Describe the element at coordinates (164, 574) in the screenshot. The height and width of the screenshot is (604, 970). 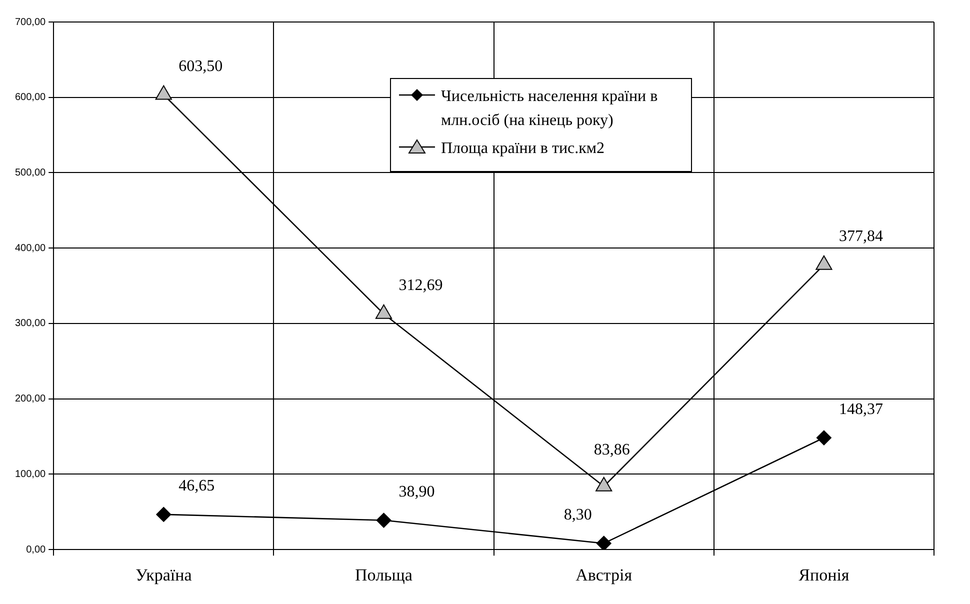
I see `x-tick-label: Україна` at that location.